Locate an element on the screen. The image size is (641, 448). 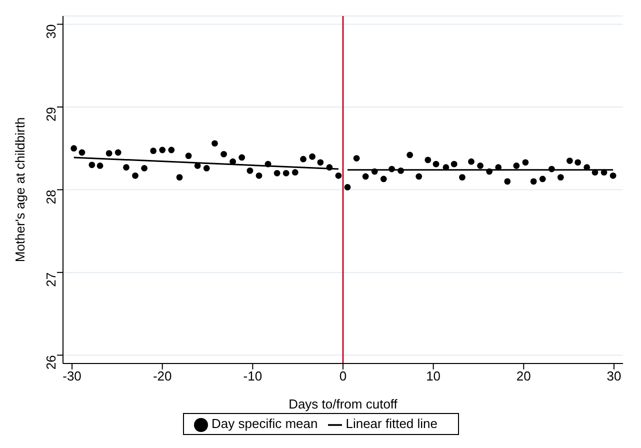
x-tick-label: 0 is located at coordinates (343, 376).